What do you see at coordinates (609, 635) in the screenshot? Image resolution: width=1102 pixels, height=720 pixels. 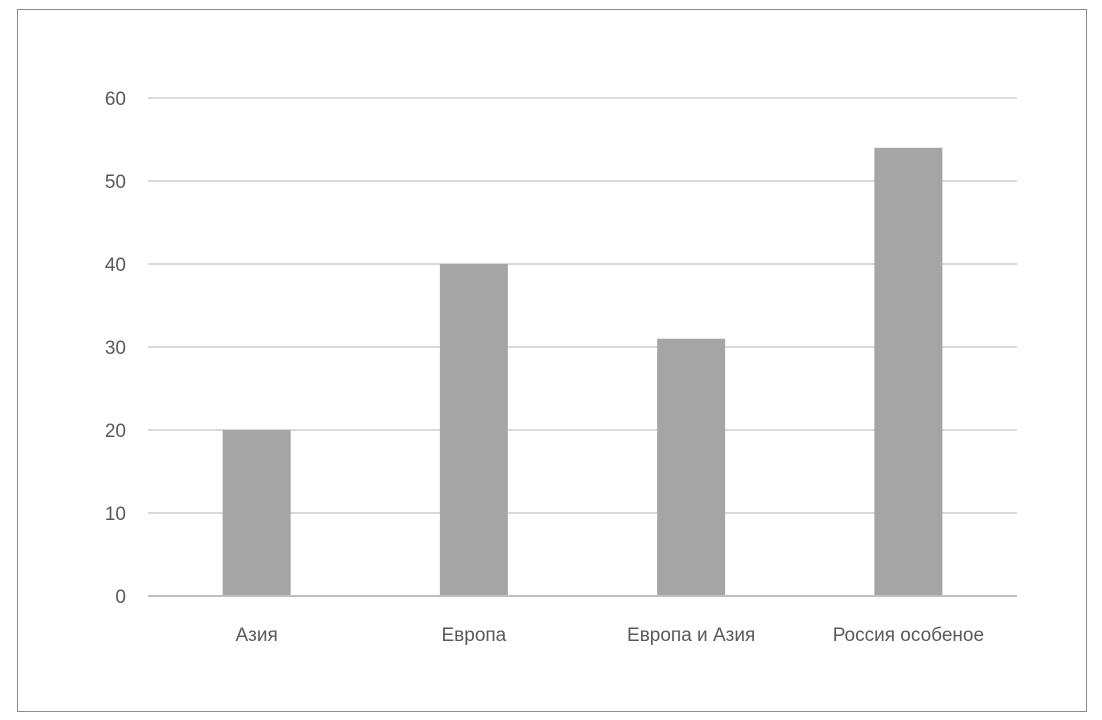 I see `x-tick-labels: Азия Европа Европа и Азия Россия особеное` at bounding box center [609, 635].